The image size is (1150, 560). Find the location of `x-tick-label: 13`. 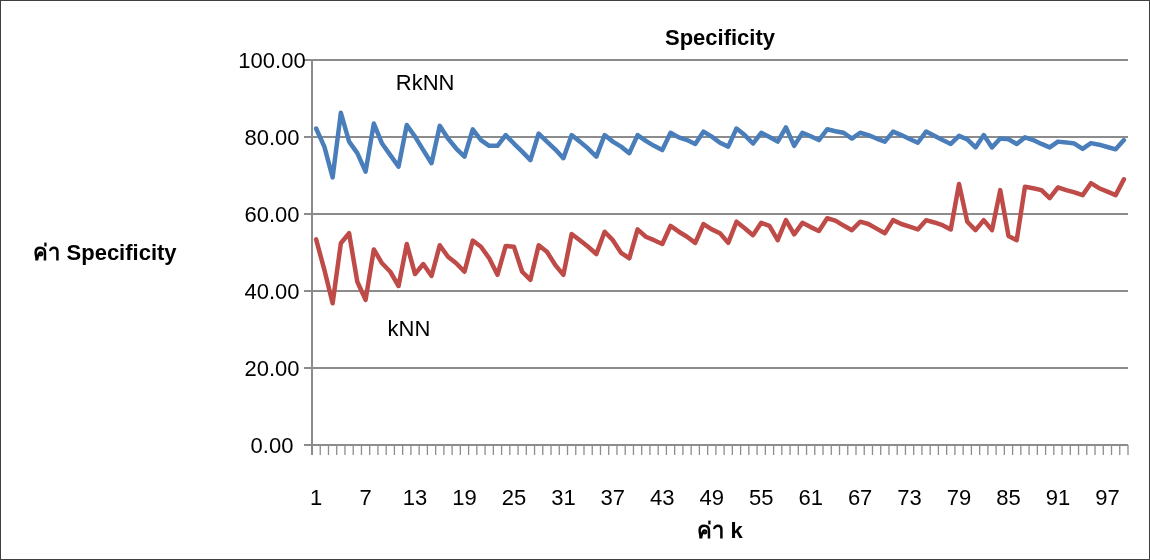

x-tick-label: 13 is located at coordinates (415, 497).